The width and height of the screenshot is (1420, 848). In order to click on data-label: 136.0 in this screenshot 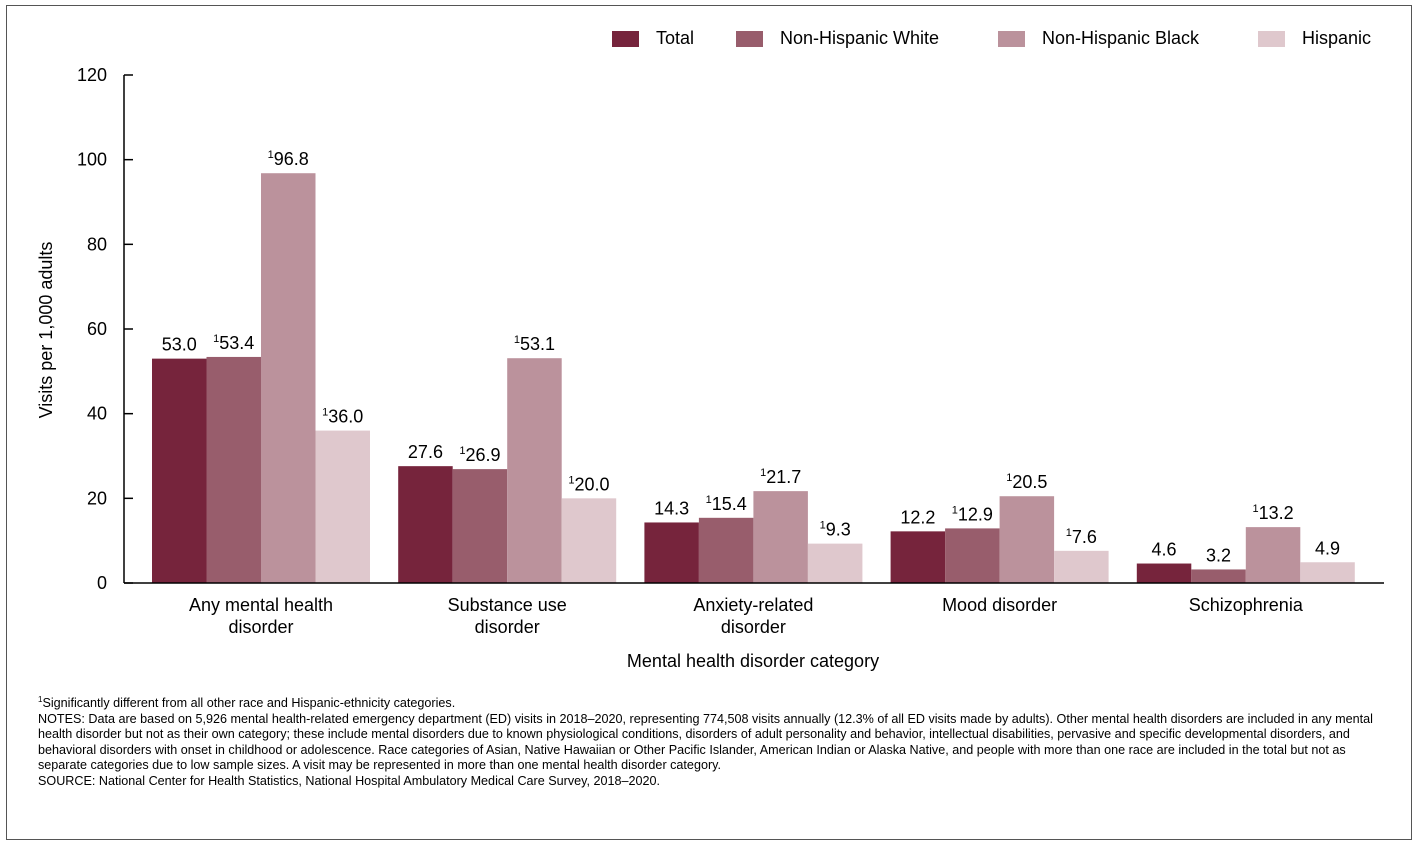, I will do `click(342, 417)`.